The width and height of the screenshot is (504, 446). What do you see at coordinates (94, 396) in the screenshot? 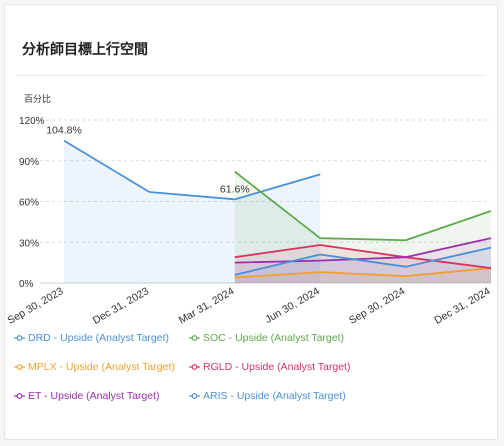
I see `legend-label: ET - Upside (Analyst Target)` at bounding box center [94, 396].